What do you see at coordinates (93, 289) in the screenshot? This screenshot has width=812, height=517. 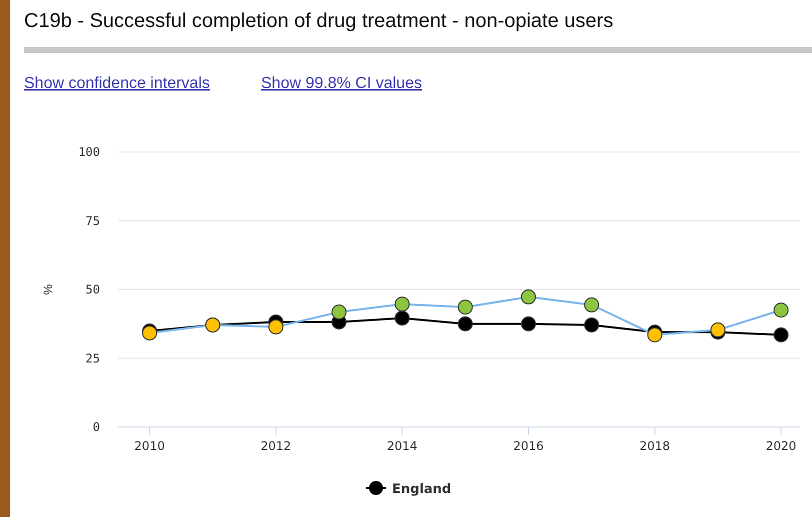 I see `y-tick-label: 50` at bounding box center [93, 289].